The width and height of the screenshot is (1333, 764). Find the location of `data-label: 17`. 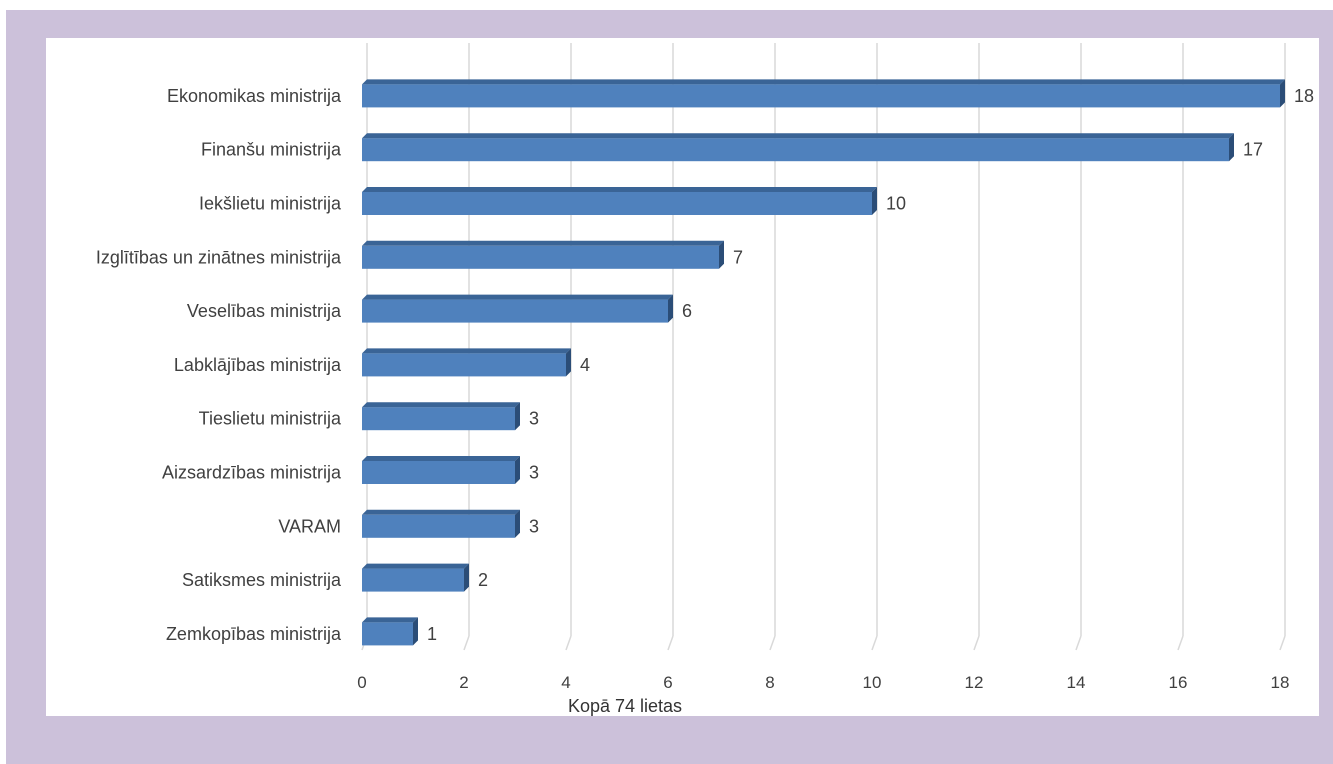

data-label: 17 is located at coordinates (1253, 150).